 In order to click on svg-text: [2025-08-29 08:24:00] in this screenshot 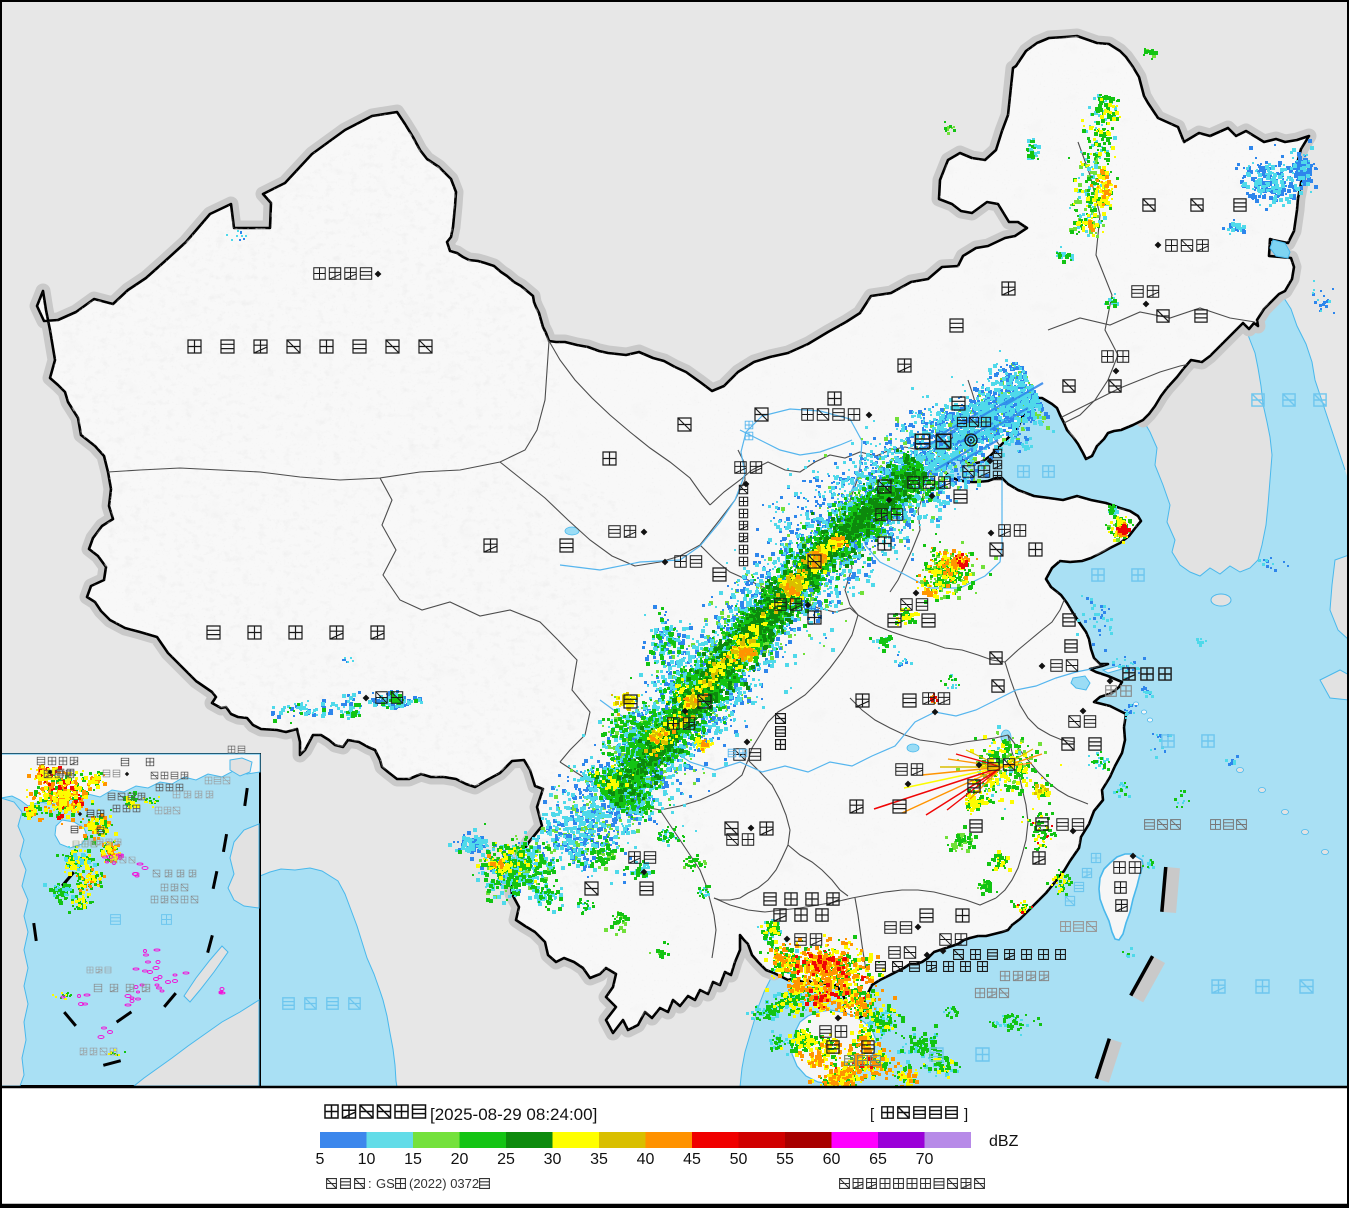, I will do `click(513, 1114)`.